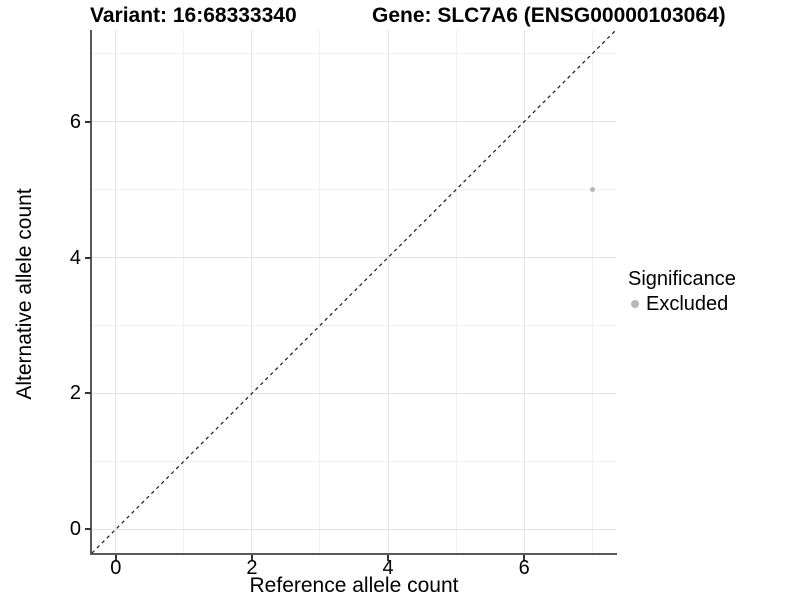  Describe the element at coordinates (252, 568) in the screenshot. I see `x-axis-tick-label: 2` at that location.